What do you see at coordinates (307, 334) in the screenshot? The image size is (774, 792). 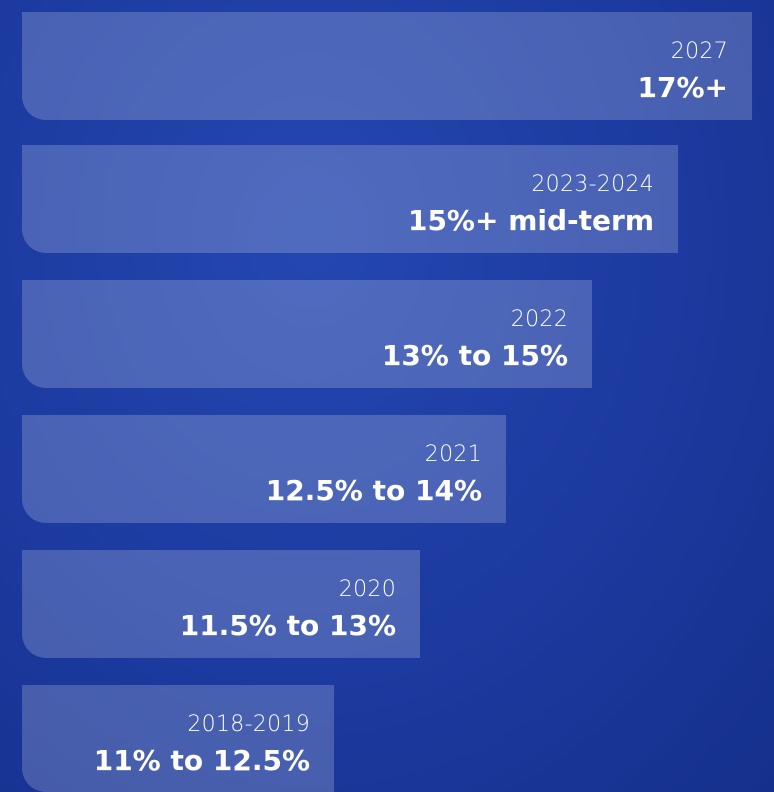 I see `step-bar: 2022 13% to 15%` at bounding box center [307, 334].